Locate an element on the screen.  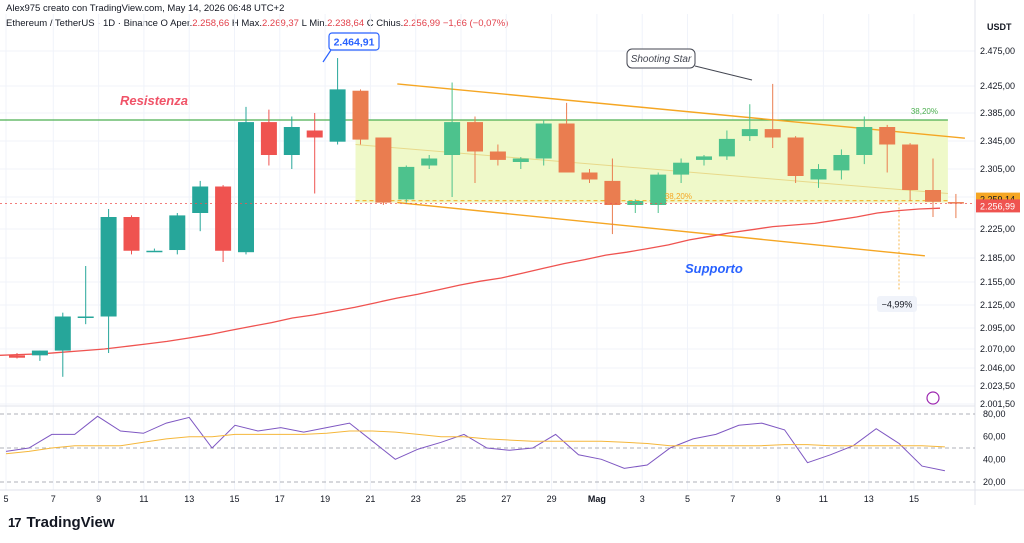
time-tick-label: Mag is located at coordinates (597, 499).